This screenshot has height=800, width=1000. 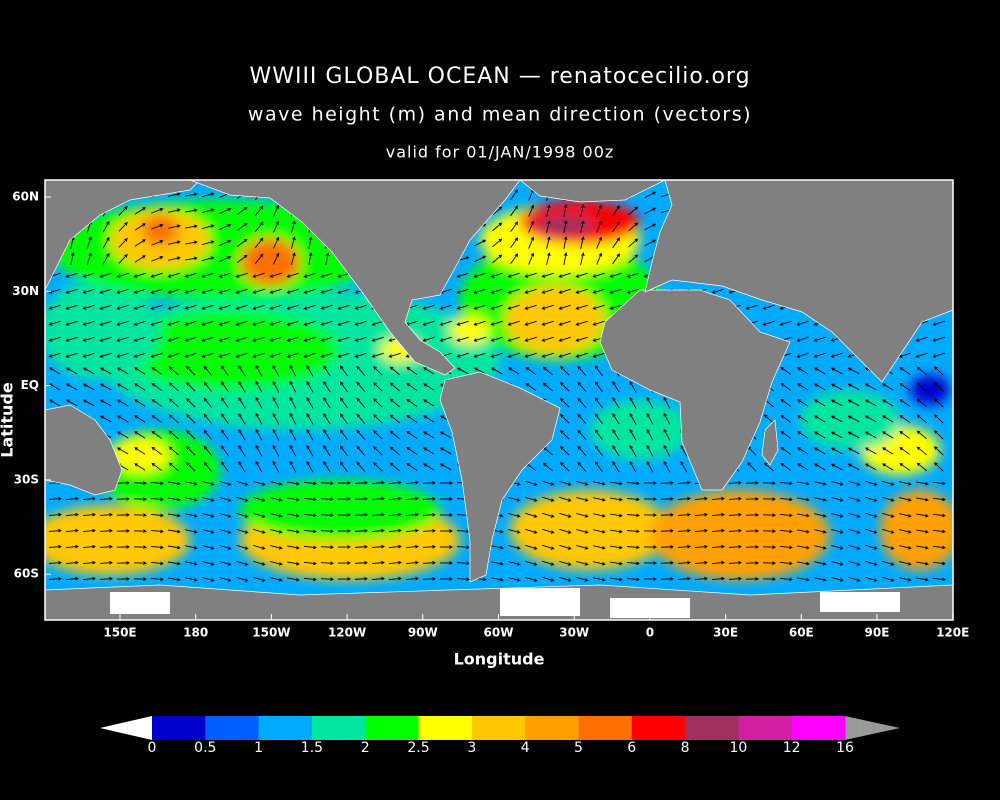 I want to click on legend-label: 2.5, so click(x=418, y=748).